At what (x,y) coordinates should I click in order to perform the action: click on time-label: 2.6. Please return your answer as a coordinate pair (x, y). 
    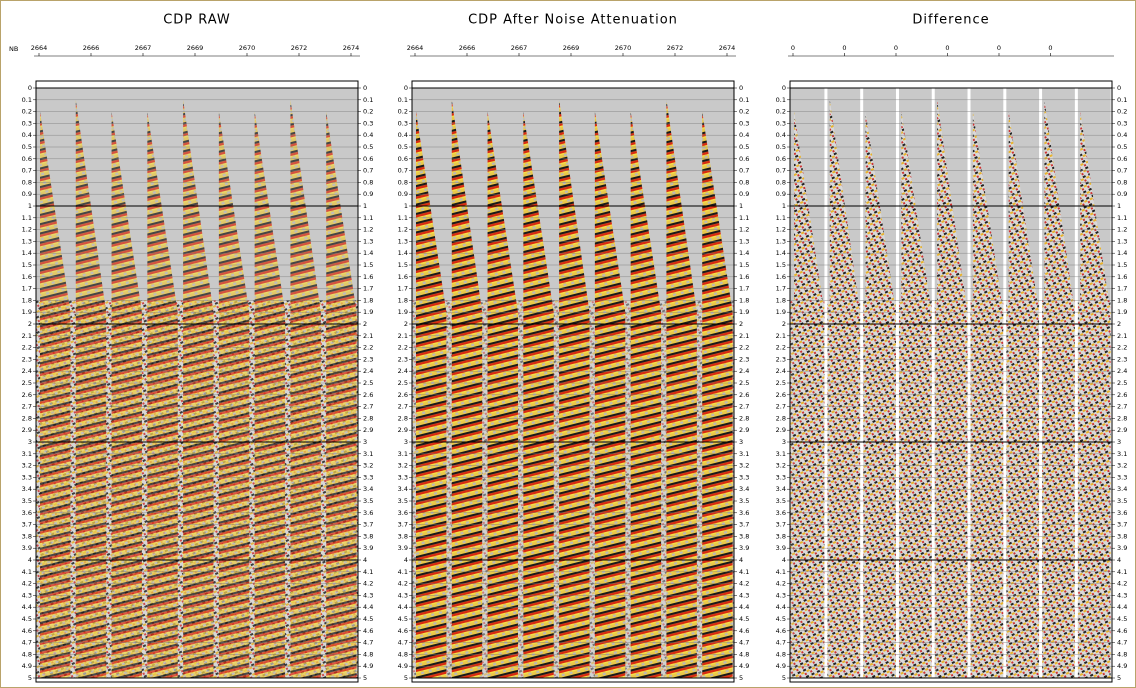
    Looking at the image, I should click on (744, 395).